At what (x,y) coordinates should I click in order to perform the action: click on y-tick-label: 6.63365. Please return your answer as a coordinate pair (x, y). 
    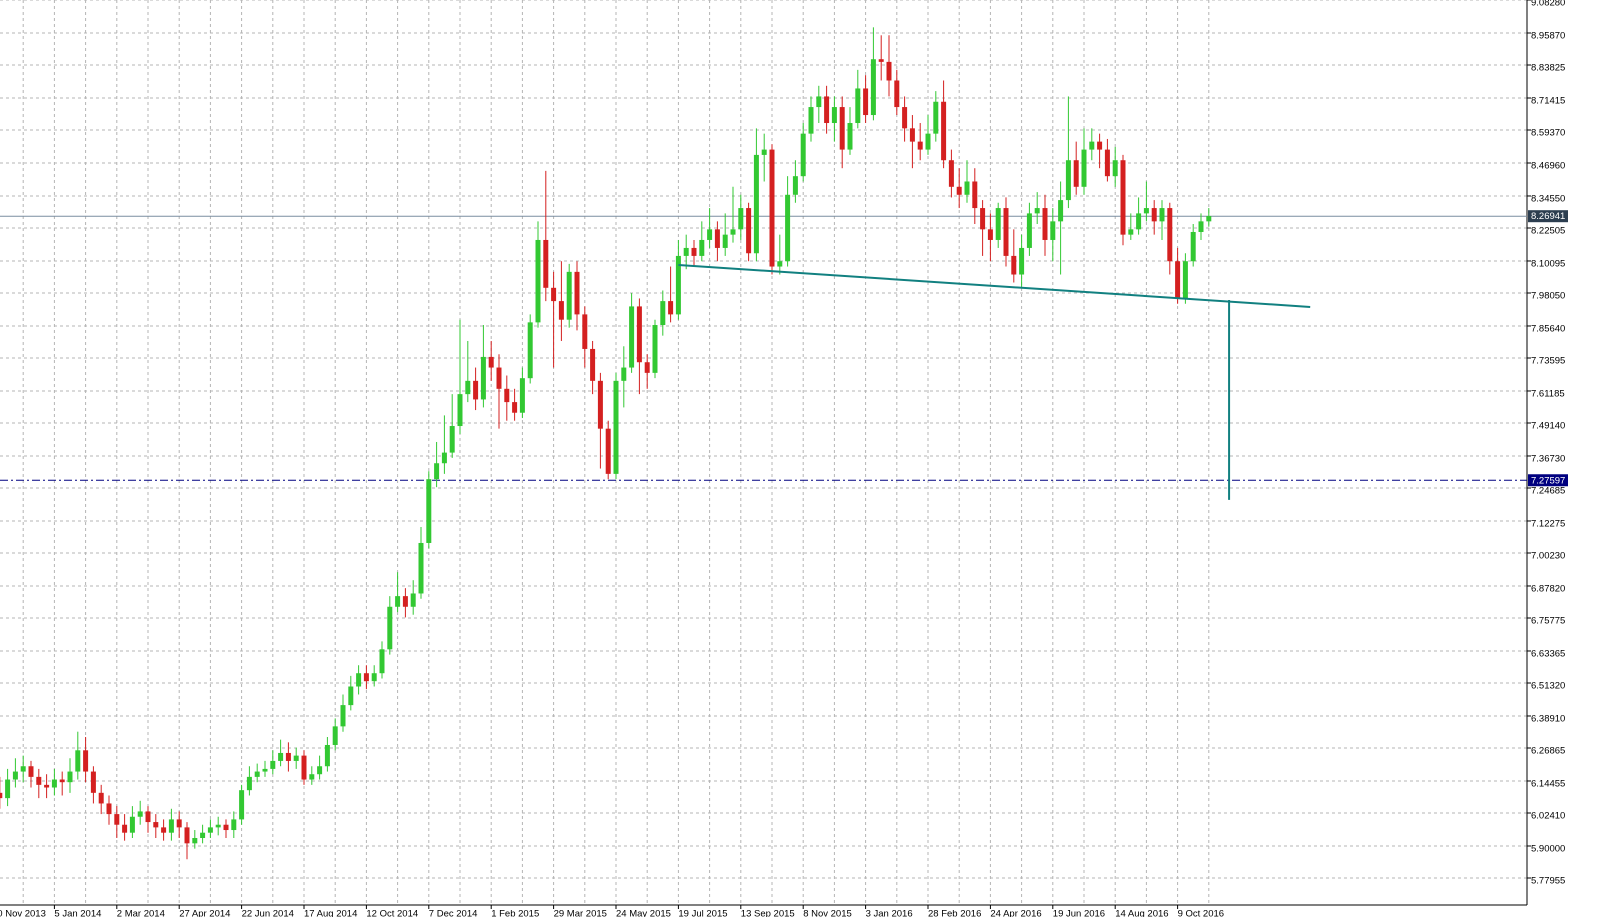
    Looking at the image, I should click on (1548, 653).